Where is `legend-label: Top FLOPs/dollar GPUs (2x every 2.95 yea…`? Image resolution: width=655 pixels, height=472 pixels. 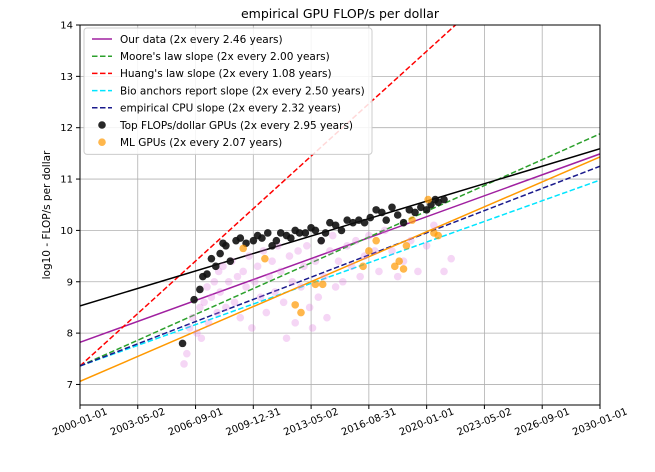
legend-label: Top FLOPs/dollar GPUs (2x every 2.95 yea… is located at coordinates (236, 126).